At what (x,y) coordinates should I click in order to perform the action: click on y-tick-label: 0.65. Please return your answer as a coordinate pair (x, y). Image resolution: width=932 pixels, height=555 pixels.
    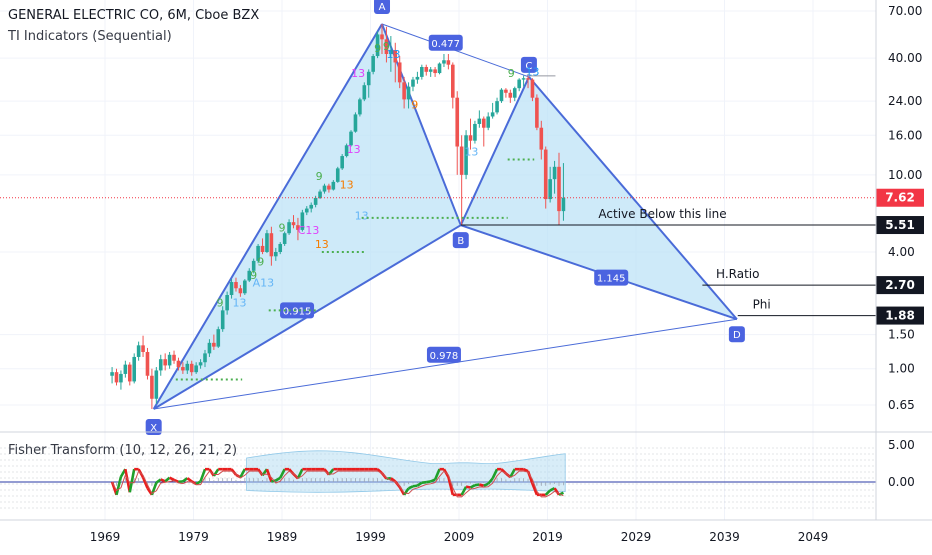
    Looking at the image, I should click on (901, 405).